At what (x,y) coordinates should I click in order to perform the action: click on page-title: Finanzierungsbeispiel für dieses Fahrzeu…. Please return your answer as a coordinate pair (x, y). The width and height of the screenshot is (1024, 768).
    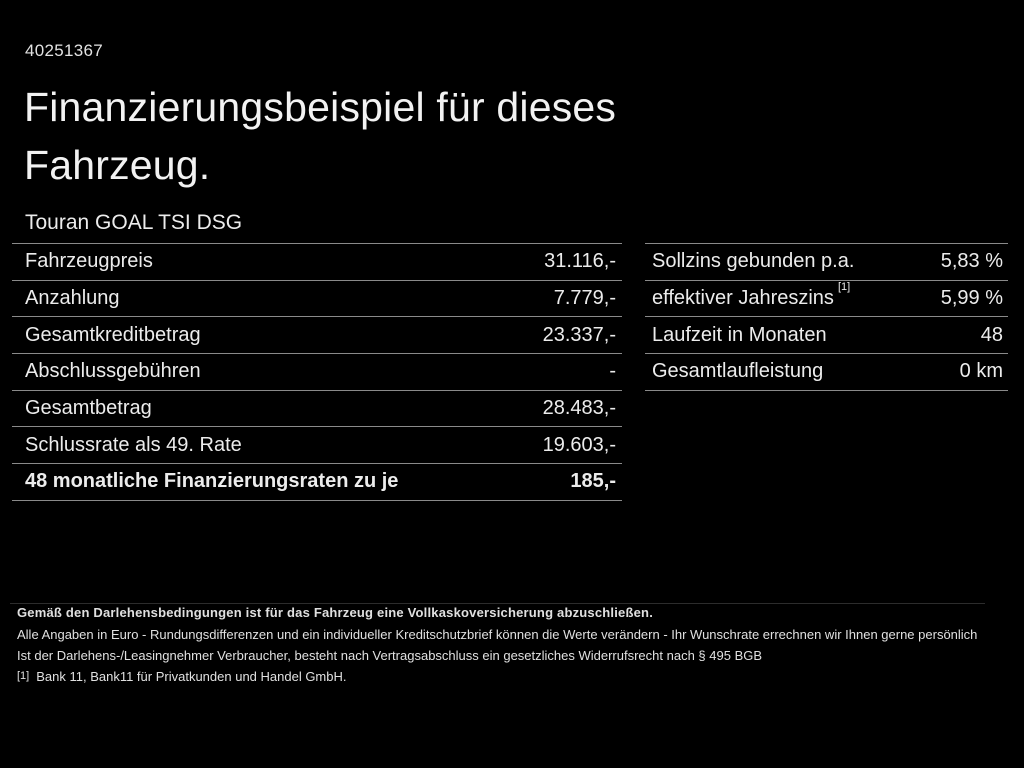
    Looking at the image, I should click on (320, 136).